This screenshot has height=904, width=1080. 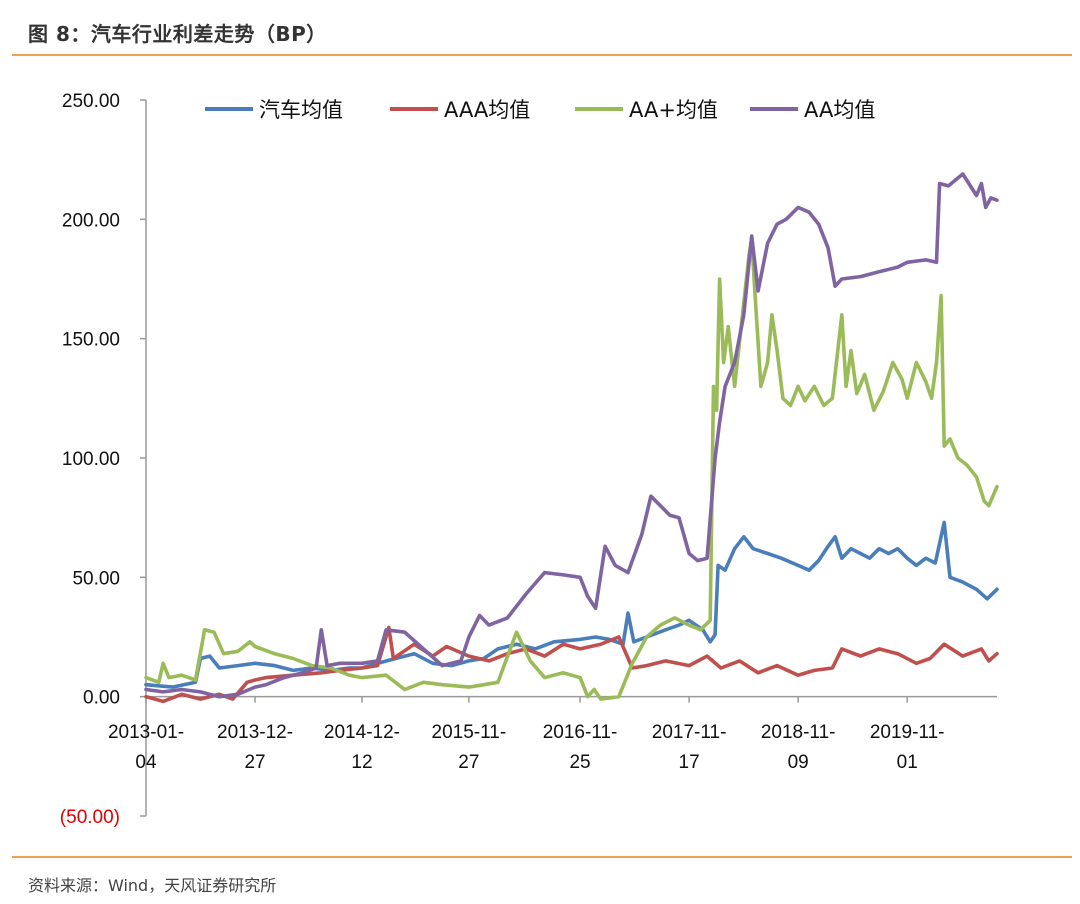 I want to click on y-tick-label: 100.00, so click(x=91, y=459).